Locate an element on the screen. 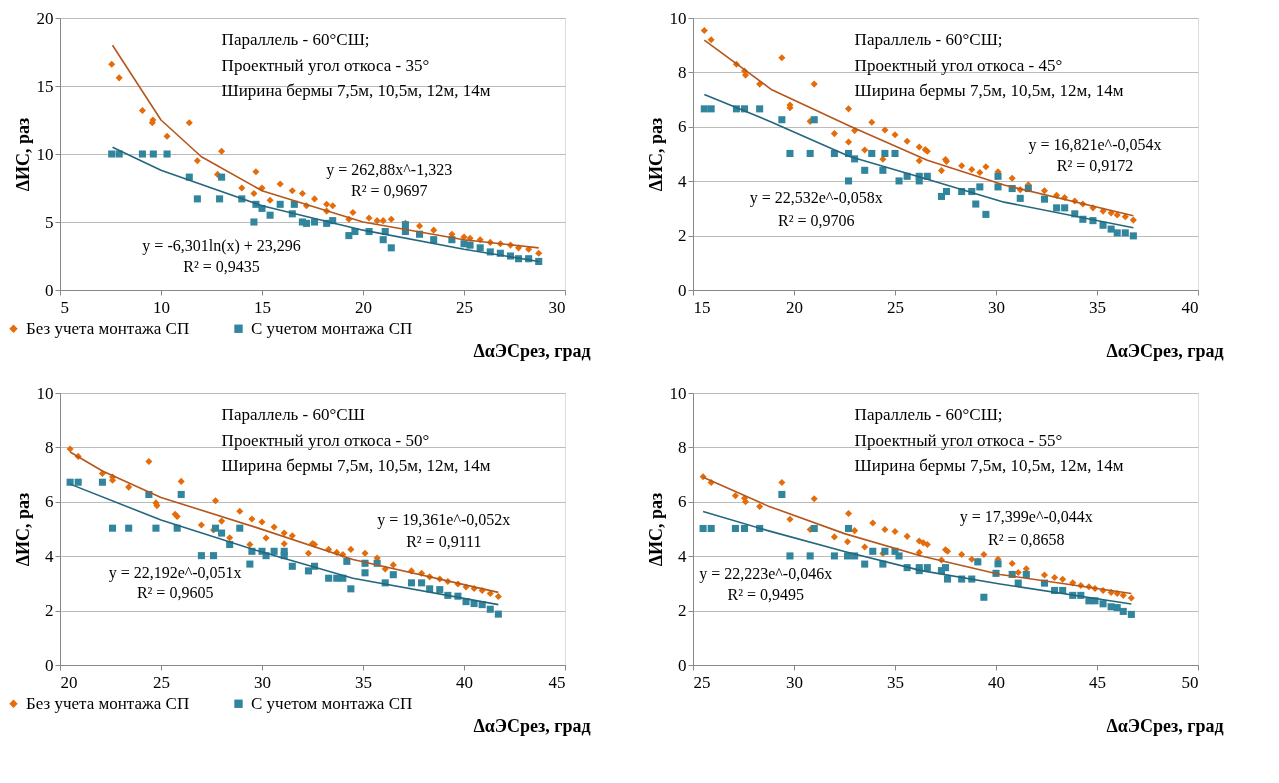  x-tick-label: 50 is located at coordinates (1190, 682).